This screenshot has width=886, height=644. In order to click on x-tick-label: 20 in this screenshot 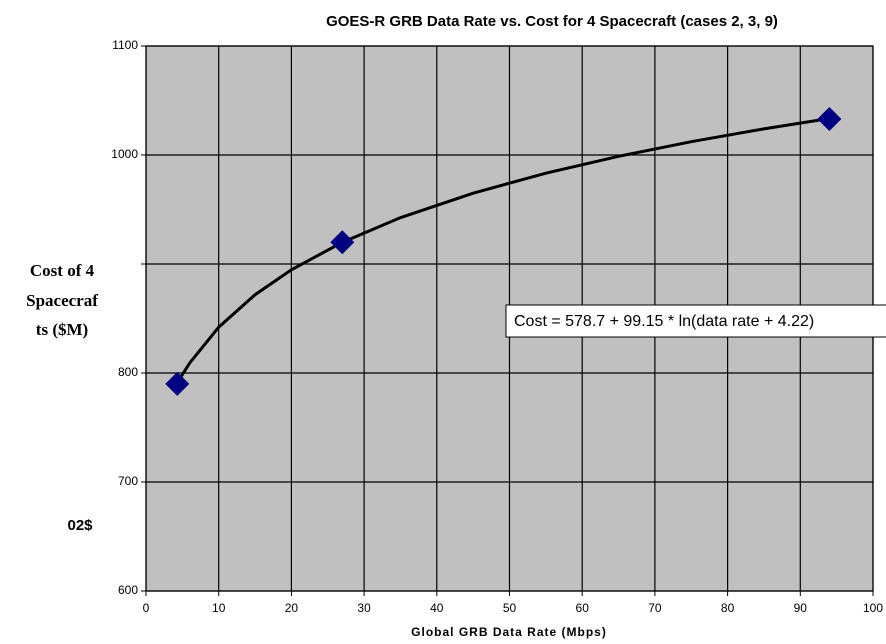, I will do `click(292, 608)`.